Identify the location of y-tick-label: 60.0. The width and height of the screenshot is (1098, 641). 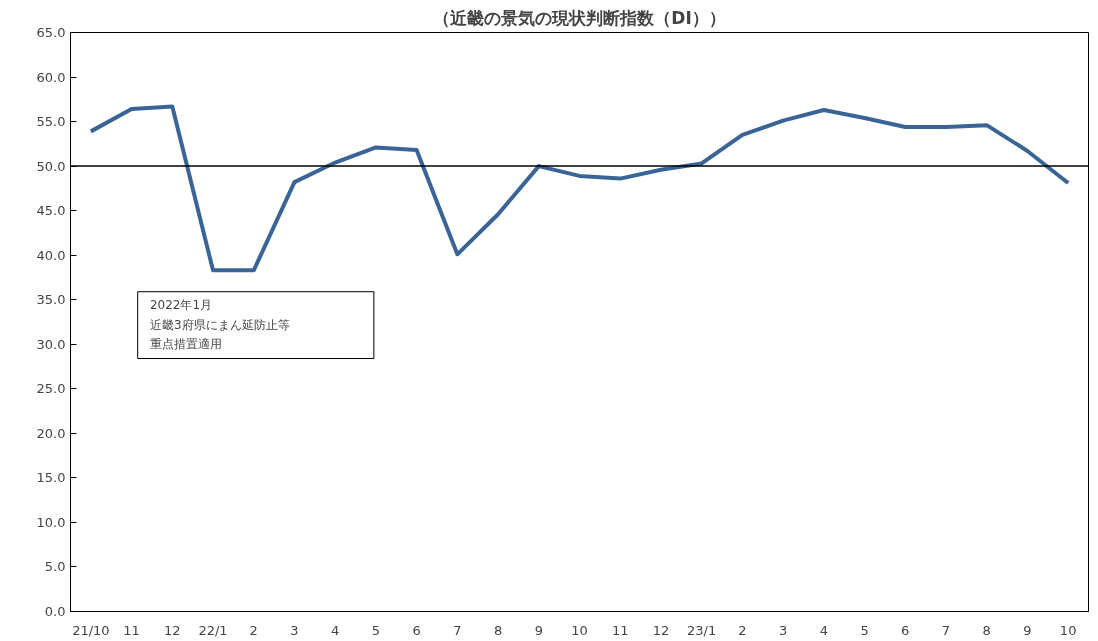
(51, 77).